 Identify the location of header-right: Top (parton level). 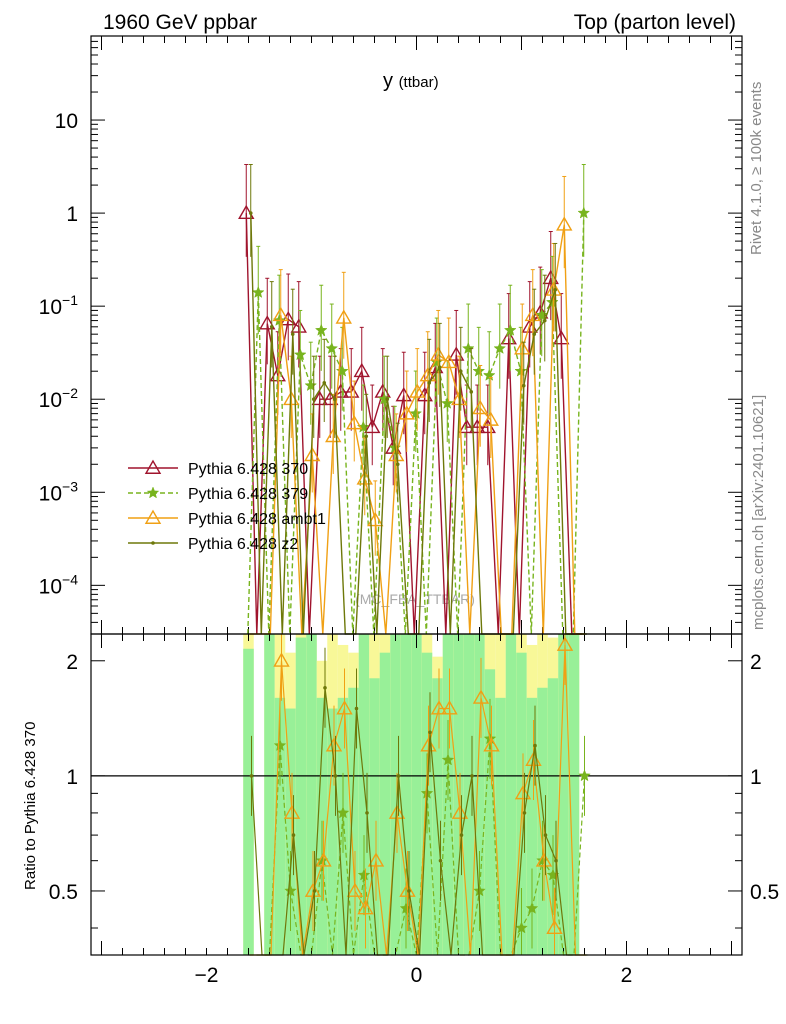
(655, 22).